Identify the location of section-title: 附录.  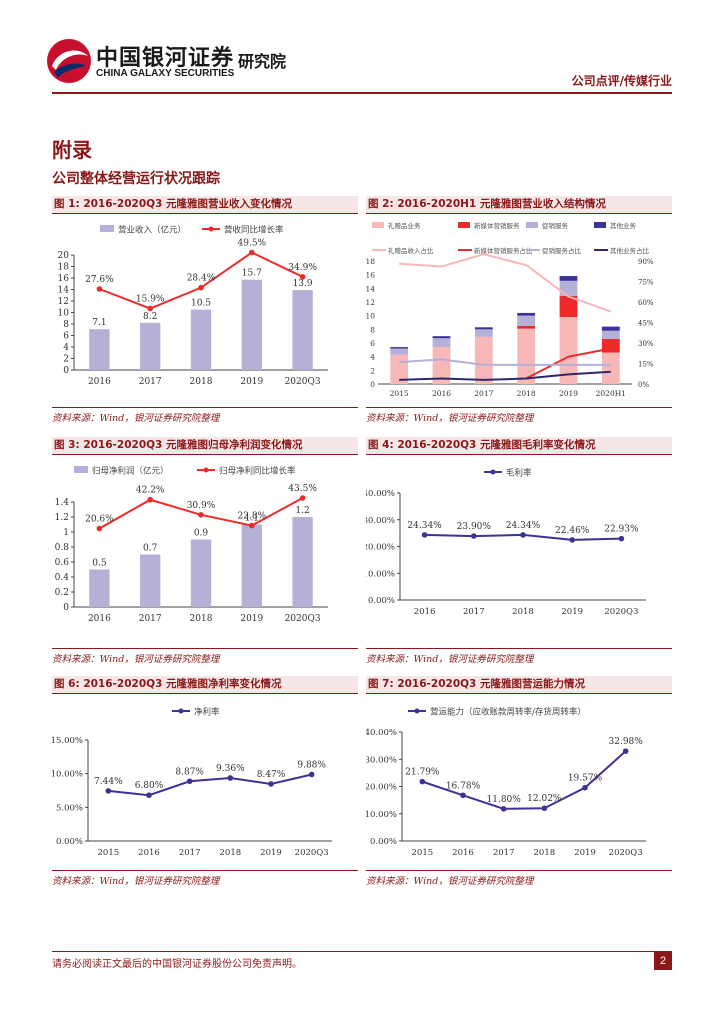
(72, 150).